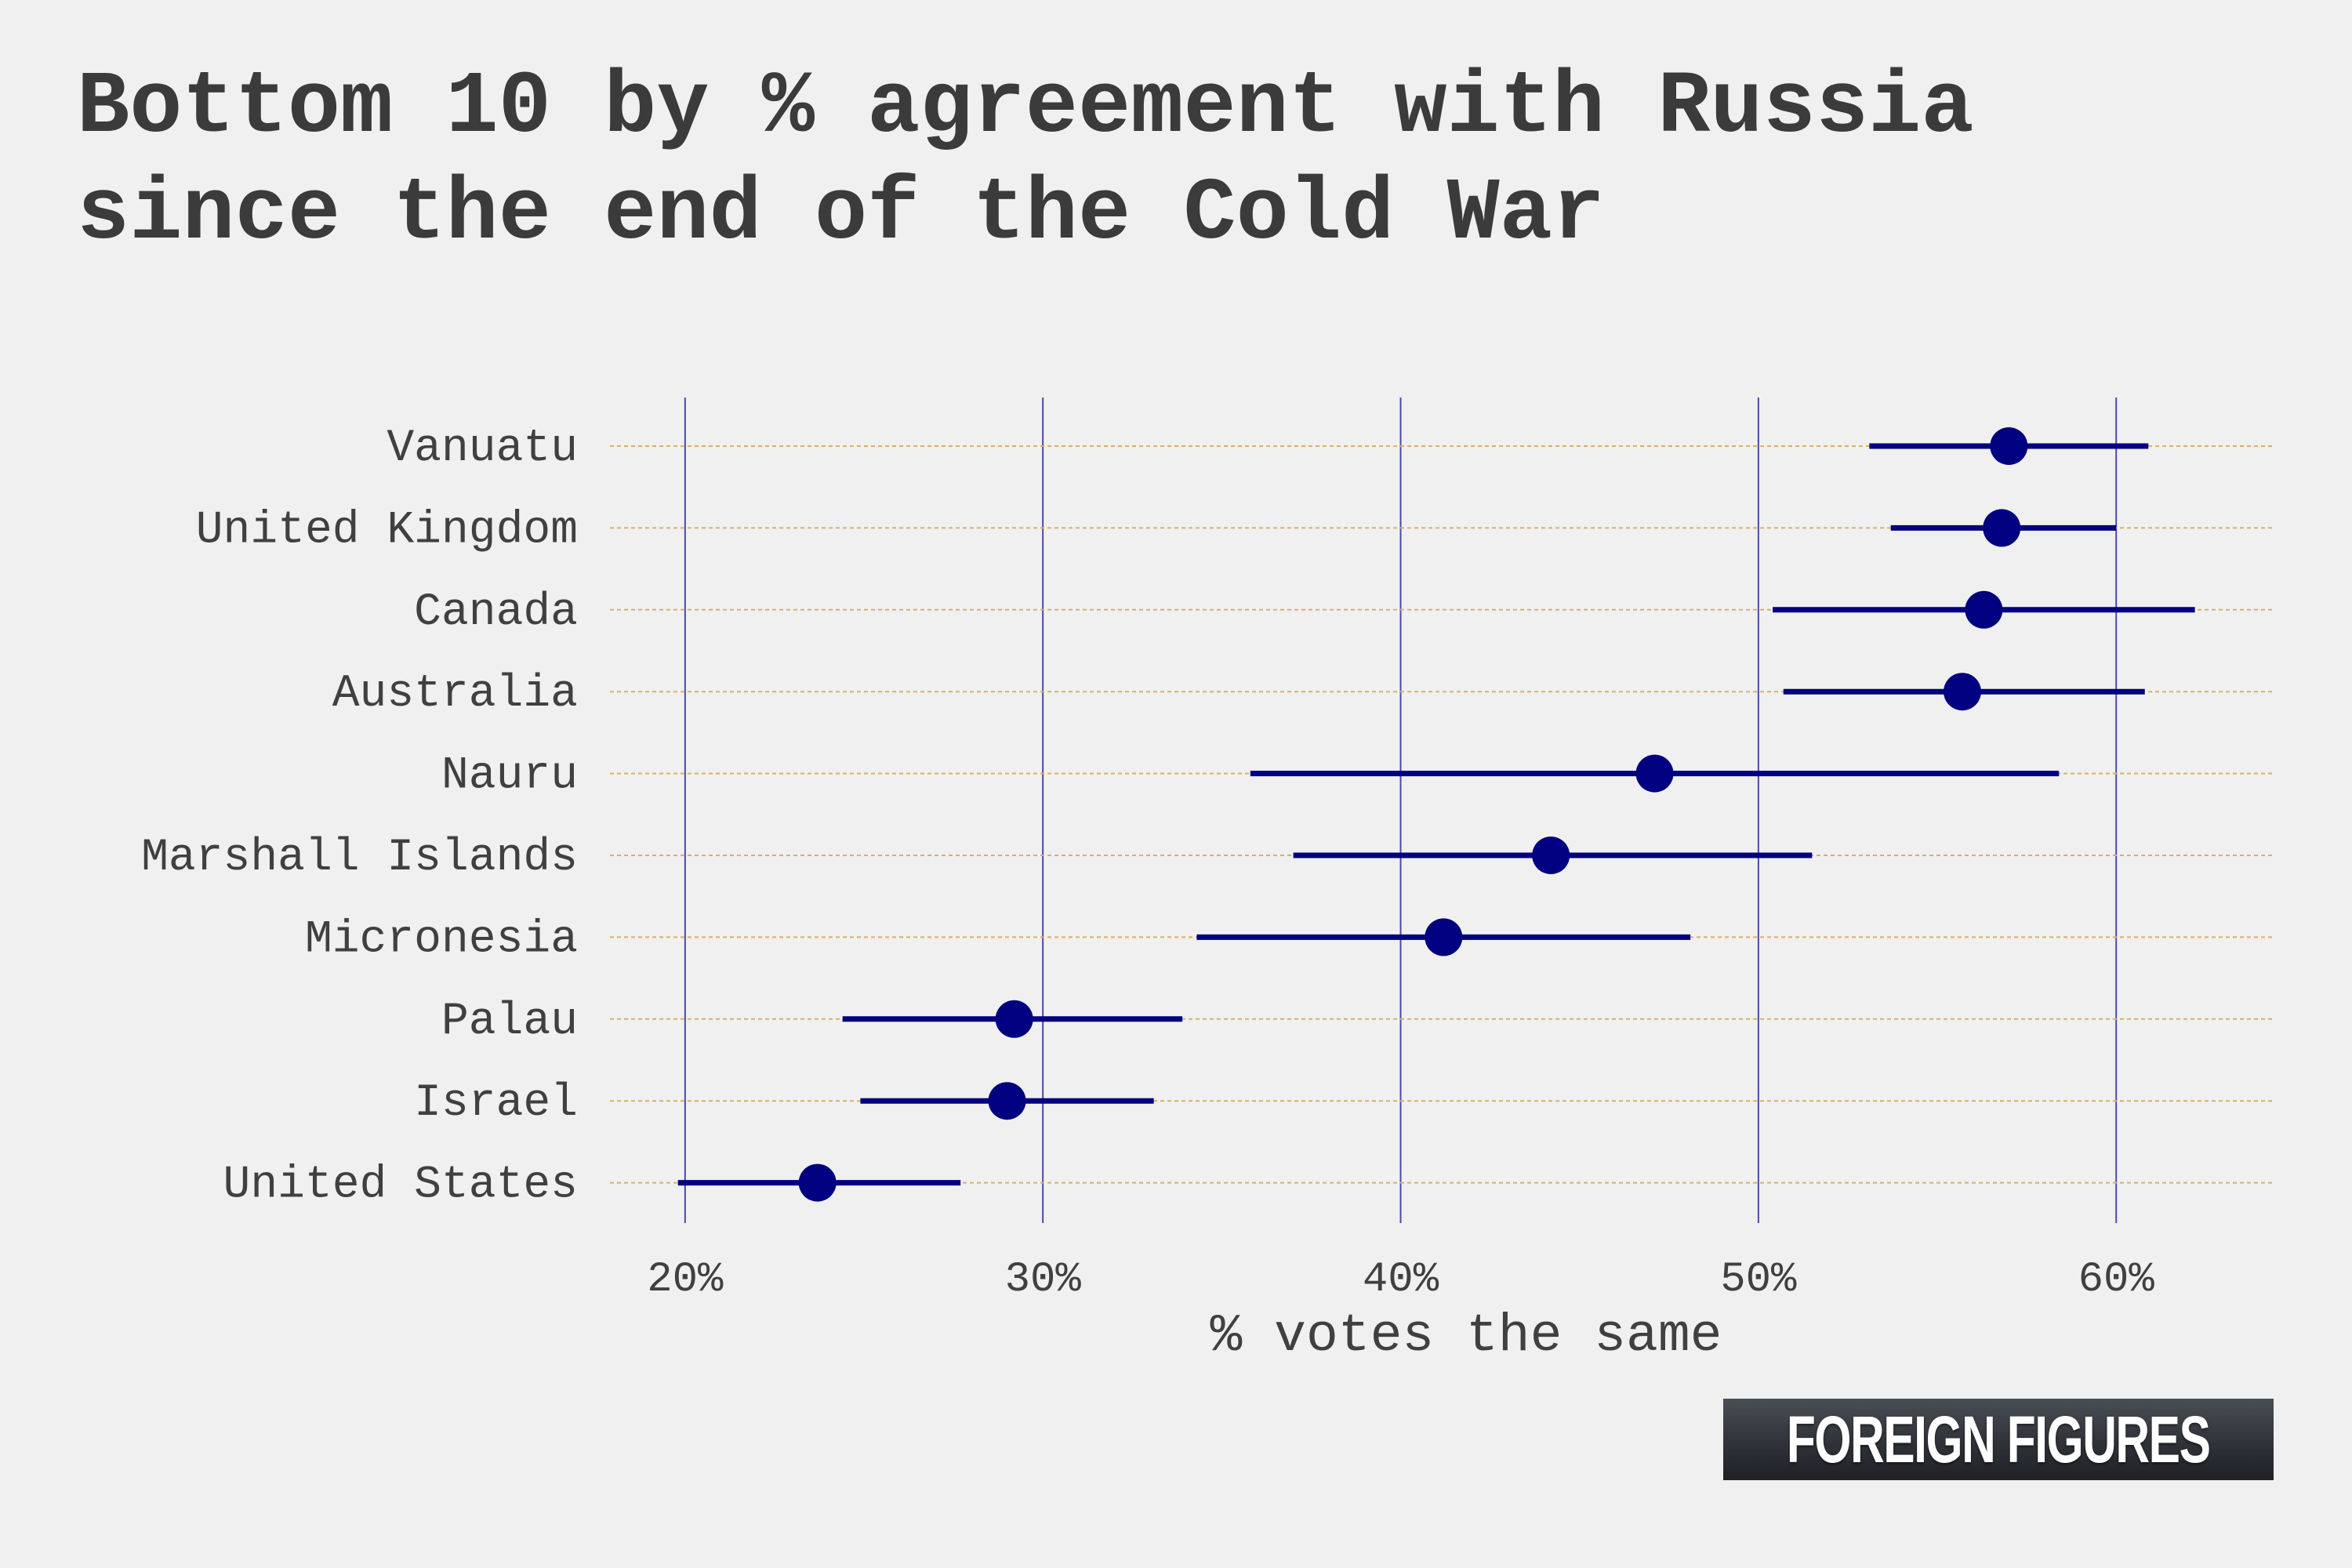 The image size is (2352, 1568). Describe the element at coordinates (496, 612) in the screenshot. I see `country-label: Canada` at that location.